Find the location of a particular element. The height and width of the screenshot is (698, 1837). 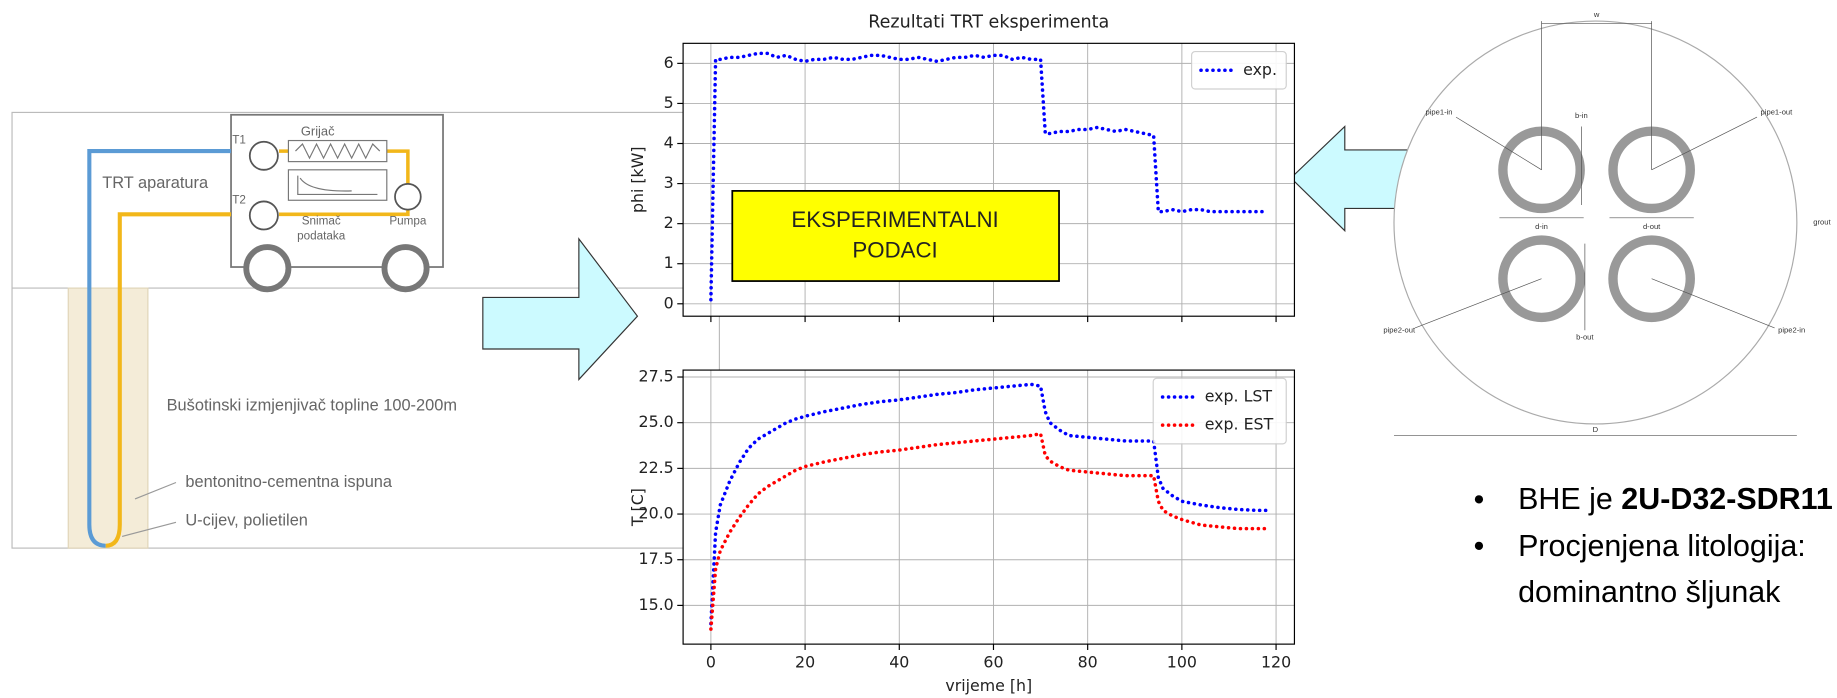

label: w is located at coordinates (1596, 14).